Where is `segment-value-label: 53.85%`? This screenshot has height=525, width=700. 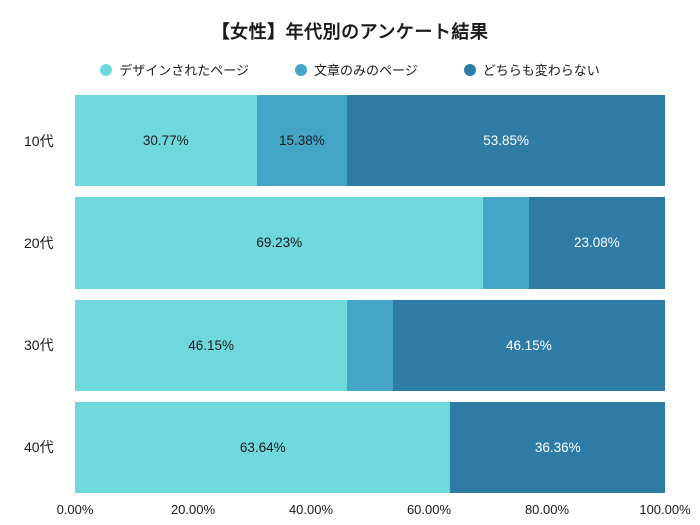
segment-value-label: 53.85% is located at coordinates (506, 141).